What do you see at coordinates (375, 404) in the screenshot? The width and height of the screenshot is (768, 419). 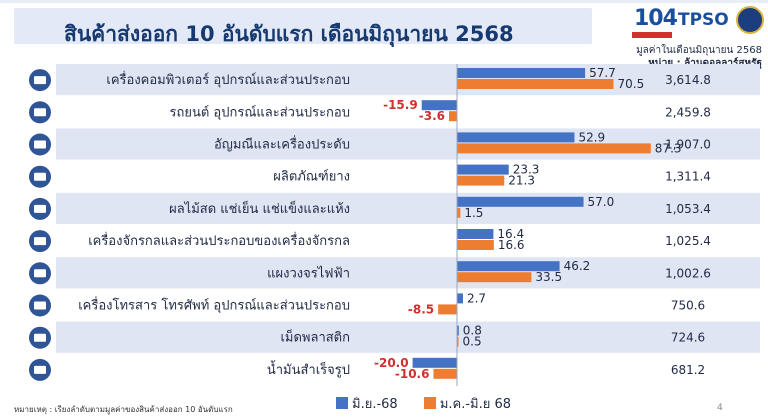 I see `legend-label-series1: มิ.ย.-68` at bounding box center [375, 404].